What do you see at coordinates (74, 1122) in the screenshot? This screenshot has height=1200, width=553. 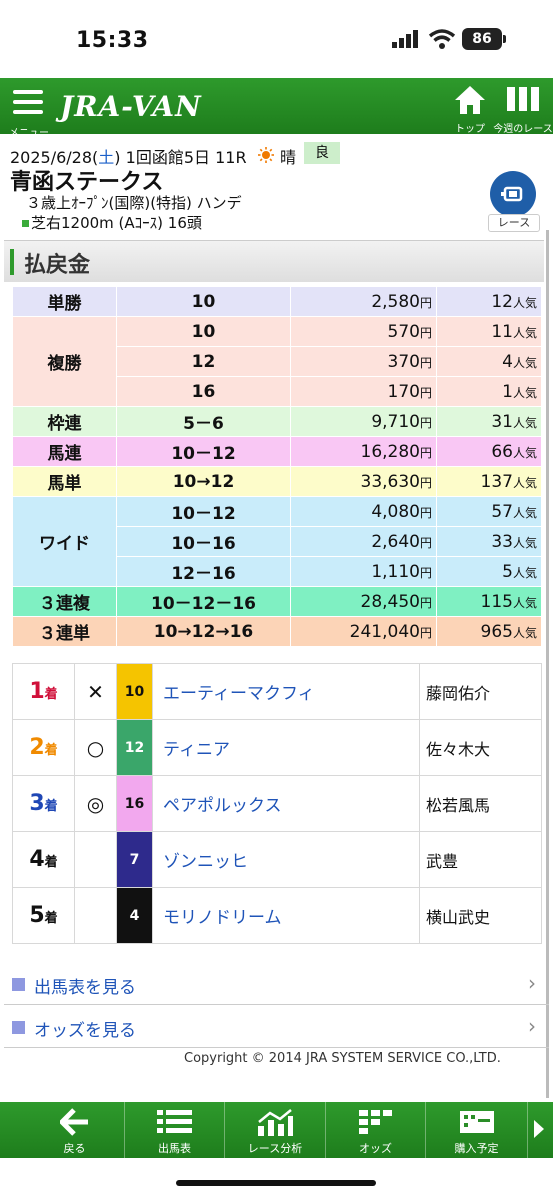 I see `back-arrow-icon` at bounding box center [74, 1122].